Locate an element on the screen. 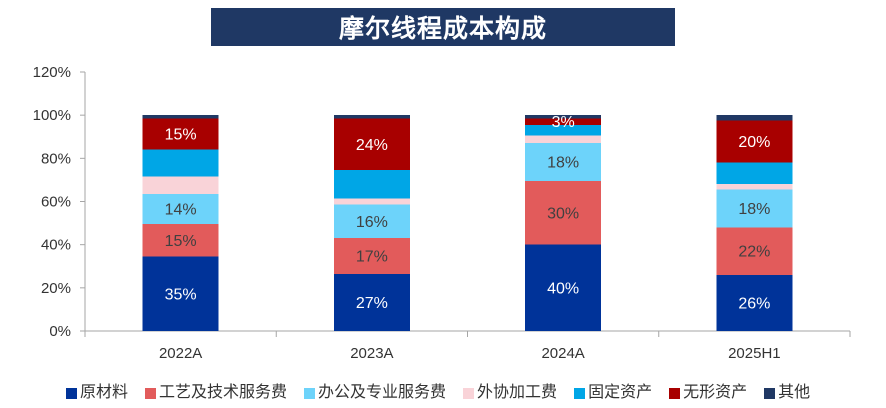 The width and height of the screenshot is (886, 408). bar-segment-process-tech-services-2023a is located at coordinates (371, 256).